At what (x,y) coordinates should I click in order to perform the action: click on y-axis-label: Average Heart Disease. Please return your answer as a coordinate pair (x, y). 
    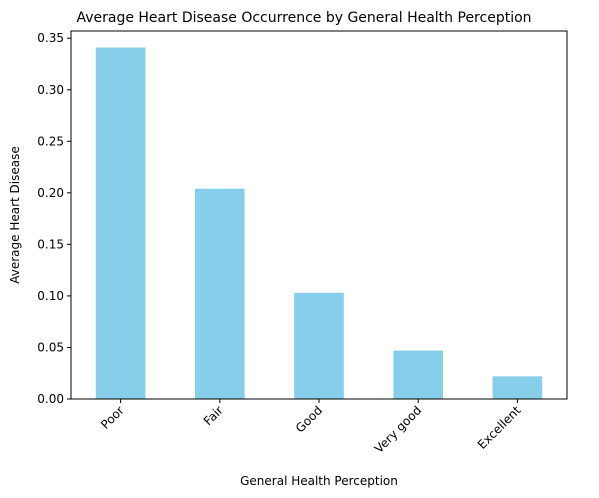
    Looking at the image, I should click on (15, 215).